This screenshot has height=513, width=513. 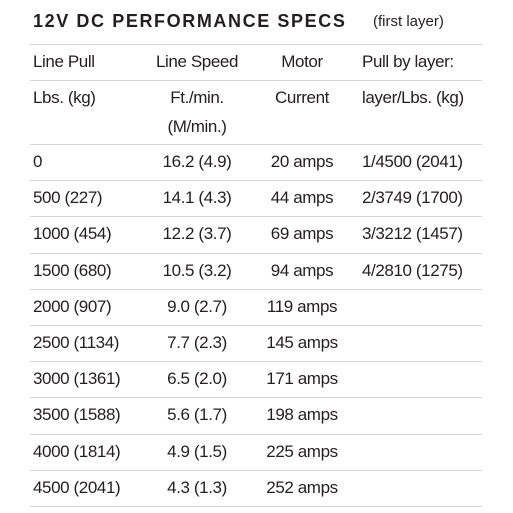 I want to click on cell: 4.9 (1.5), so click(x=197, y=451).